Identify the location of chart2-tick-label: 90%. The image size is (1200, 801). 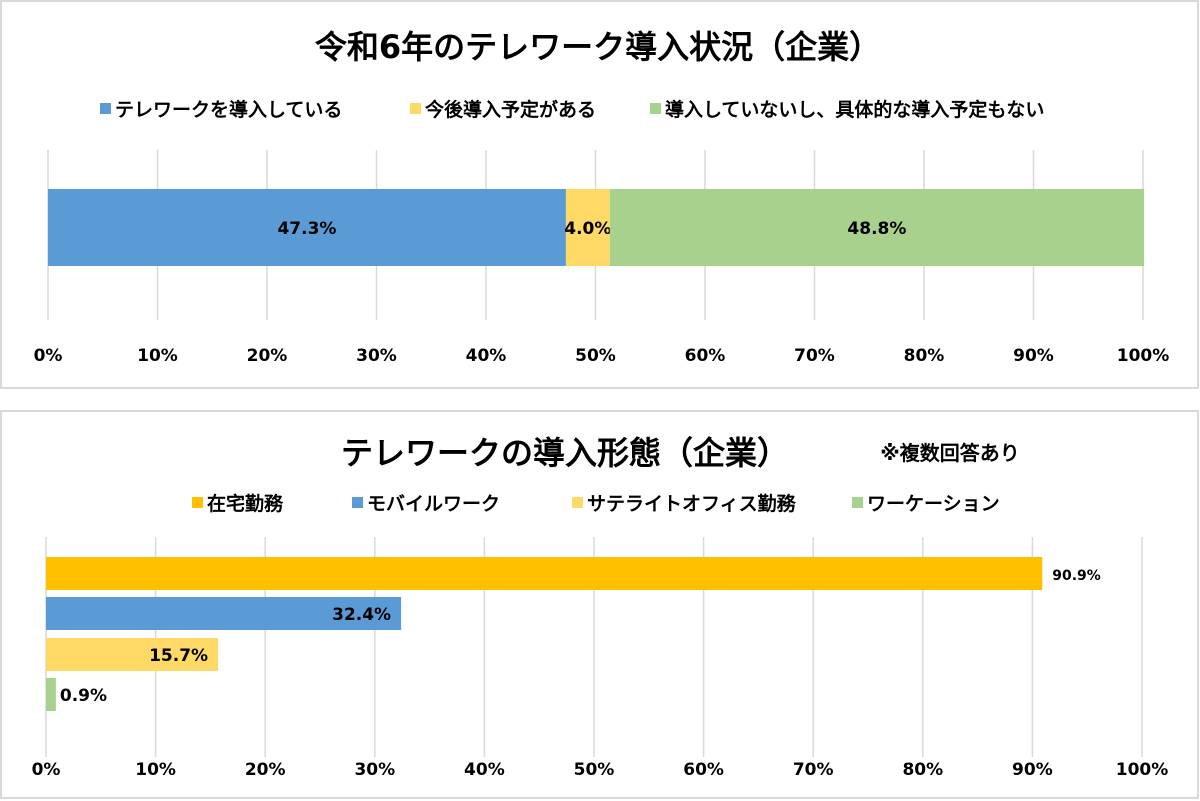
(1032, 770).